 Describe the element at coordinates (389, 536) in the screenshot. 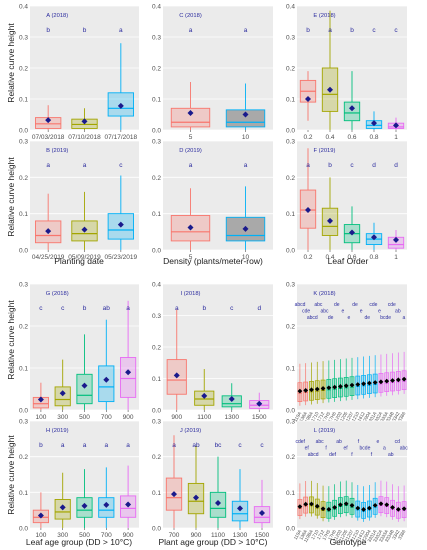

I see `x-tick-label: 3334B` at that location.